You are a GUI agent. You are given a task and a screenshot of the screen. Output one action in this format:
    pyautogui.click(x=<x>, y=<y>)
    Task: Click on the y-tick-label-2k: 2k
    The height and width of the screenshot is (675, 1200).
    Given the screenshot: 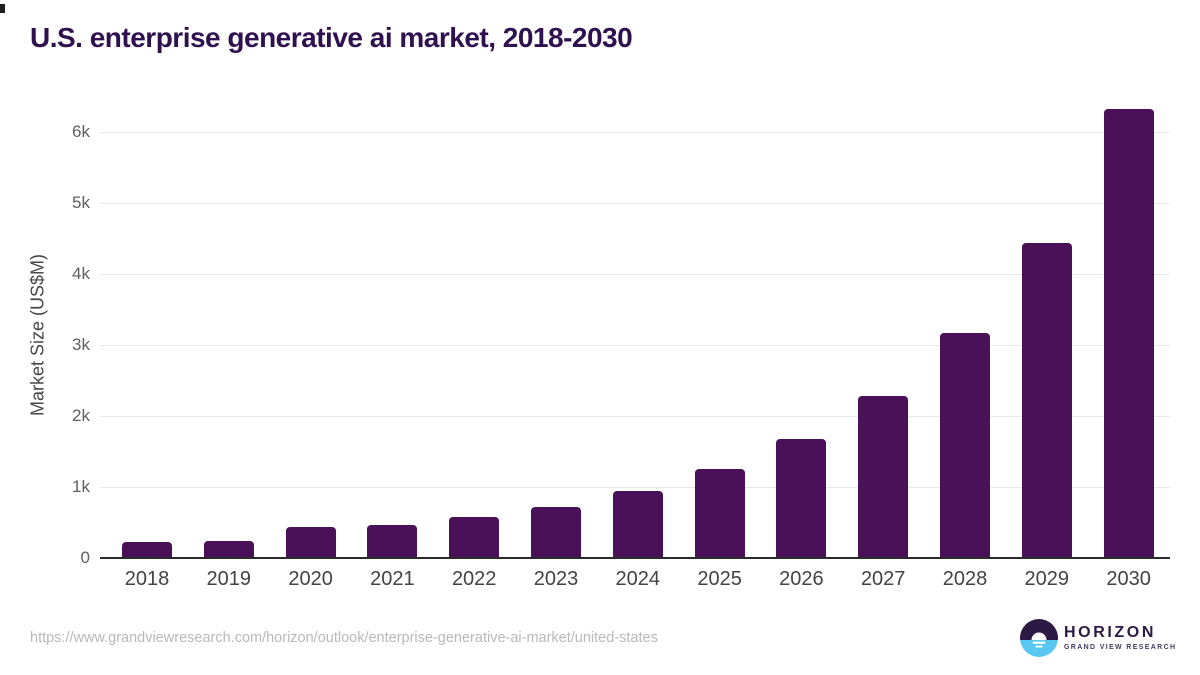 What is the action you would take?
    pyautogui.click(x=81, y=415)
    